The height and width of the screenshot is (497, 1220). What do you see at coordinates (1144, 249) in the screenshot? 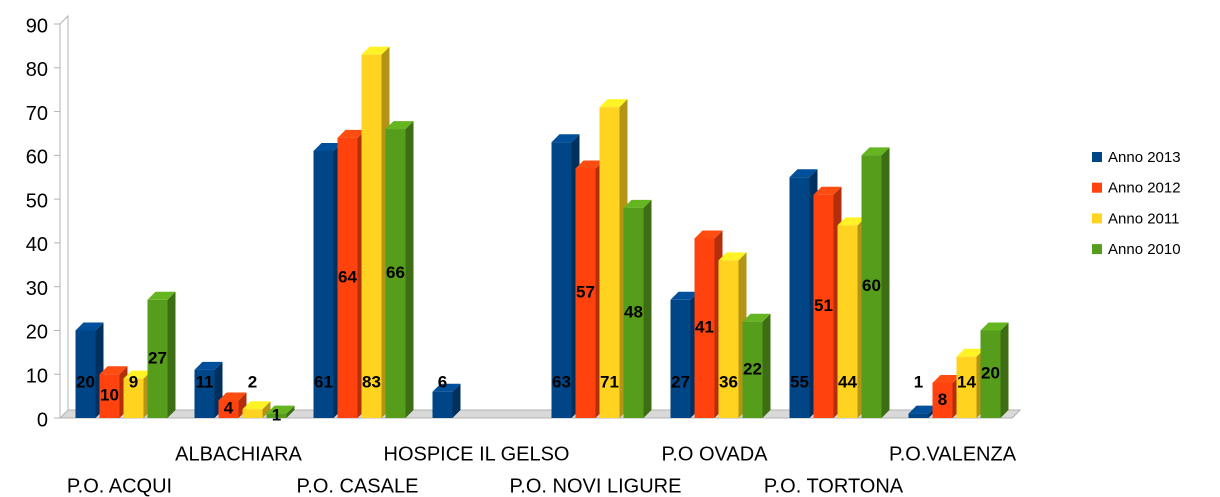
I see `legend-label: Anno 2010` at bounding box center [1144, 249].